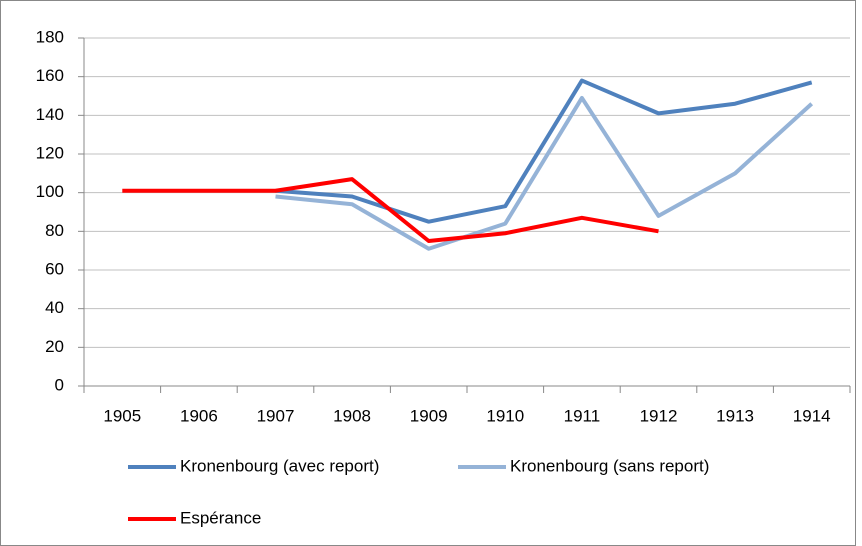  What do you see at coordinates (429, 415) in the screenshot?
I see `x-tick-label: 1909` at bounding box center [429, 415].